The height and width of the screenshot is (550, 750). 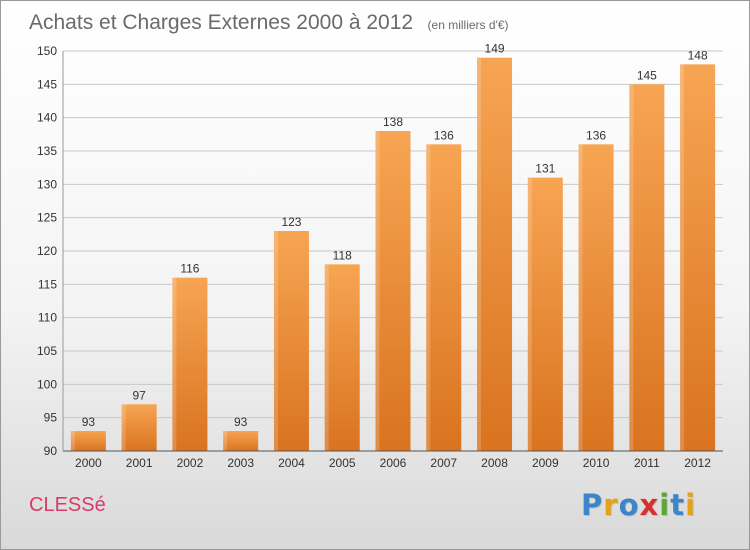 I want to click on x-tick-label: 2004, so click(x=291, y=463).